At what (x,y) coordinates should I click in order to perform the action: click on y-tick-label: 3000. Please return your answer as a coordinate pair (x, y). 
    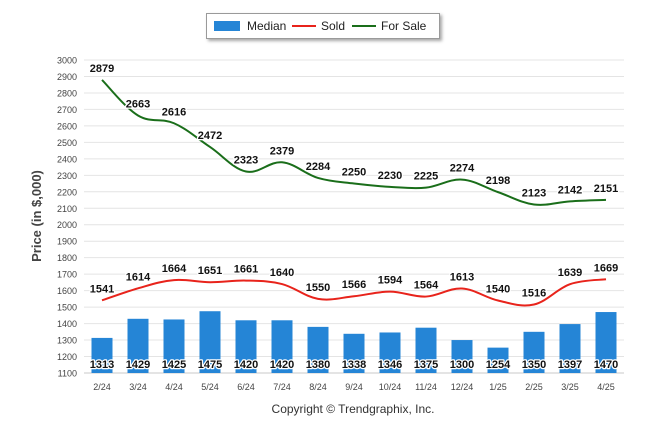
    Looking at the image, I should click on (67, 61).